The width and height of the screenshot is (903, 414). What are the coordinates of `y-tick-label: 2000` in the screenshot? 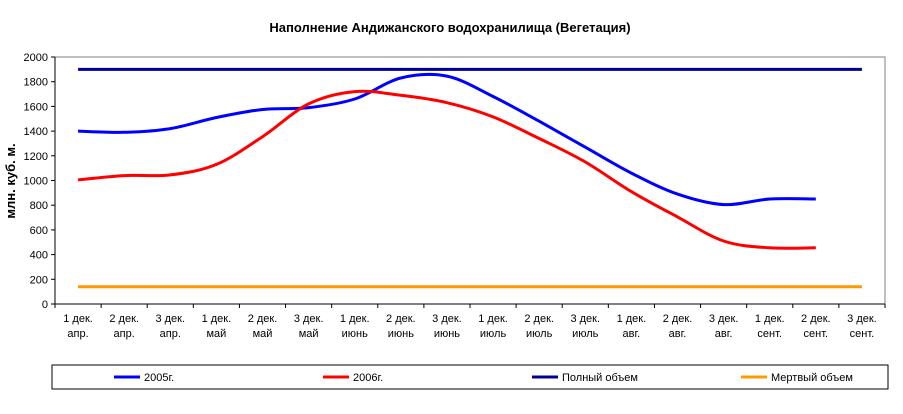 It's located at (36, 58).